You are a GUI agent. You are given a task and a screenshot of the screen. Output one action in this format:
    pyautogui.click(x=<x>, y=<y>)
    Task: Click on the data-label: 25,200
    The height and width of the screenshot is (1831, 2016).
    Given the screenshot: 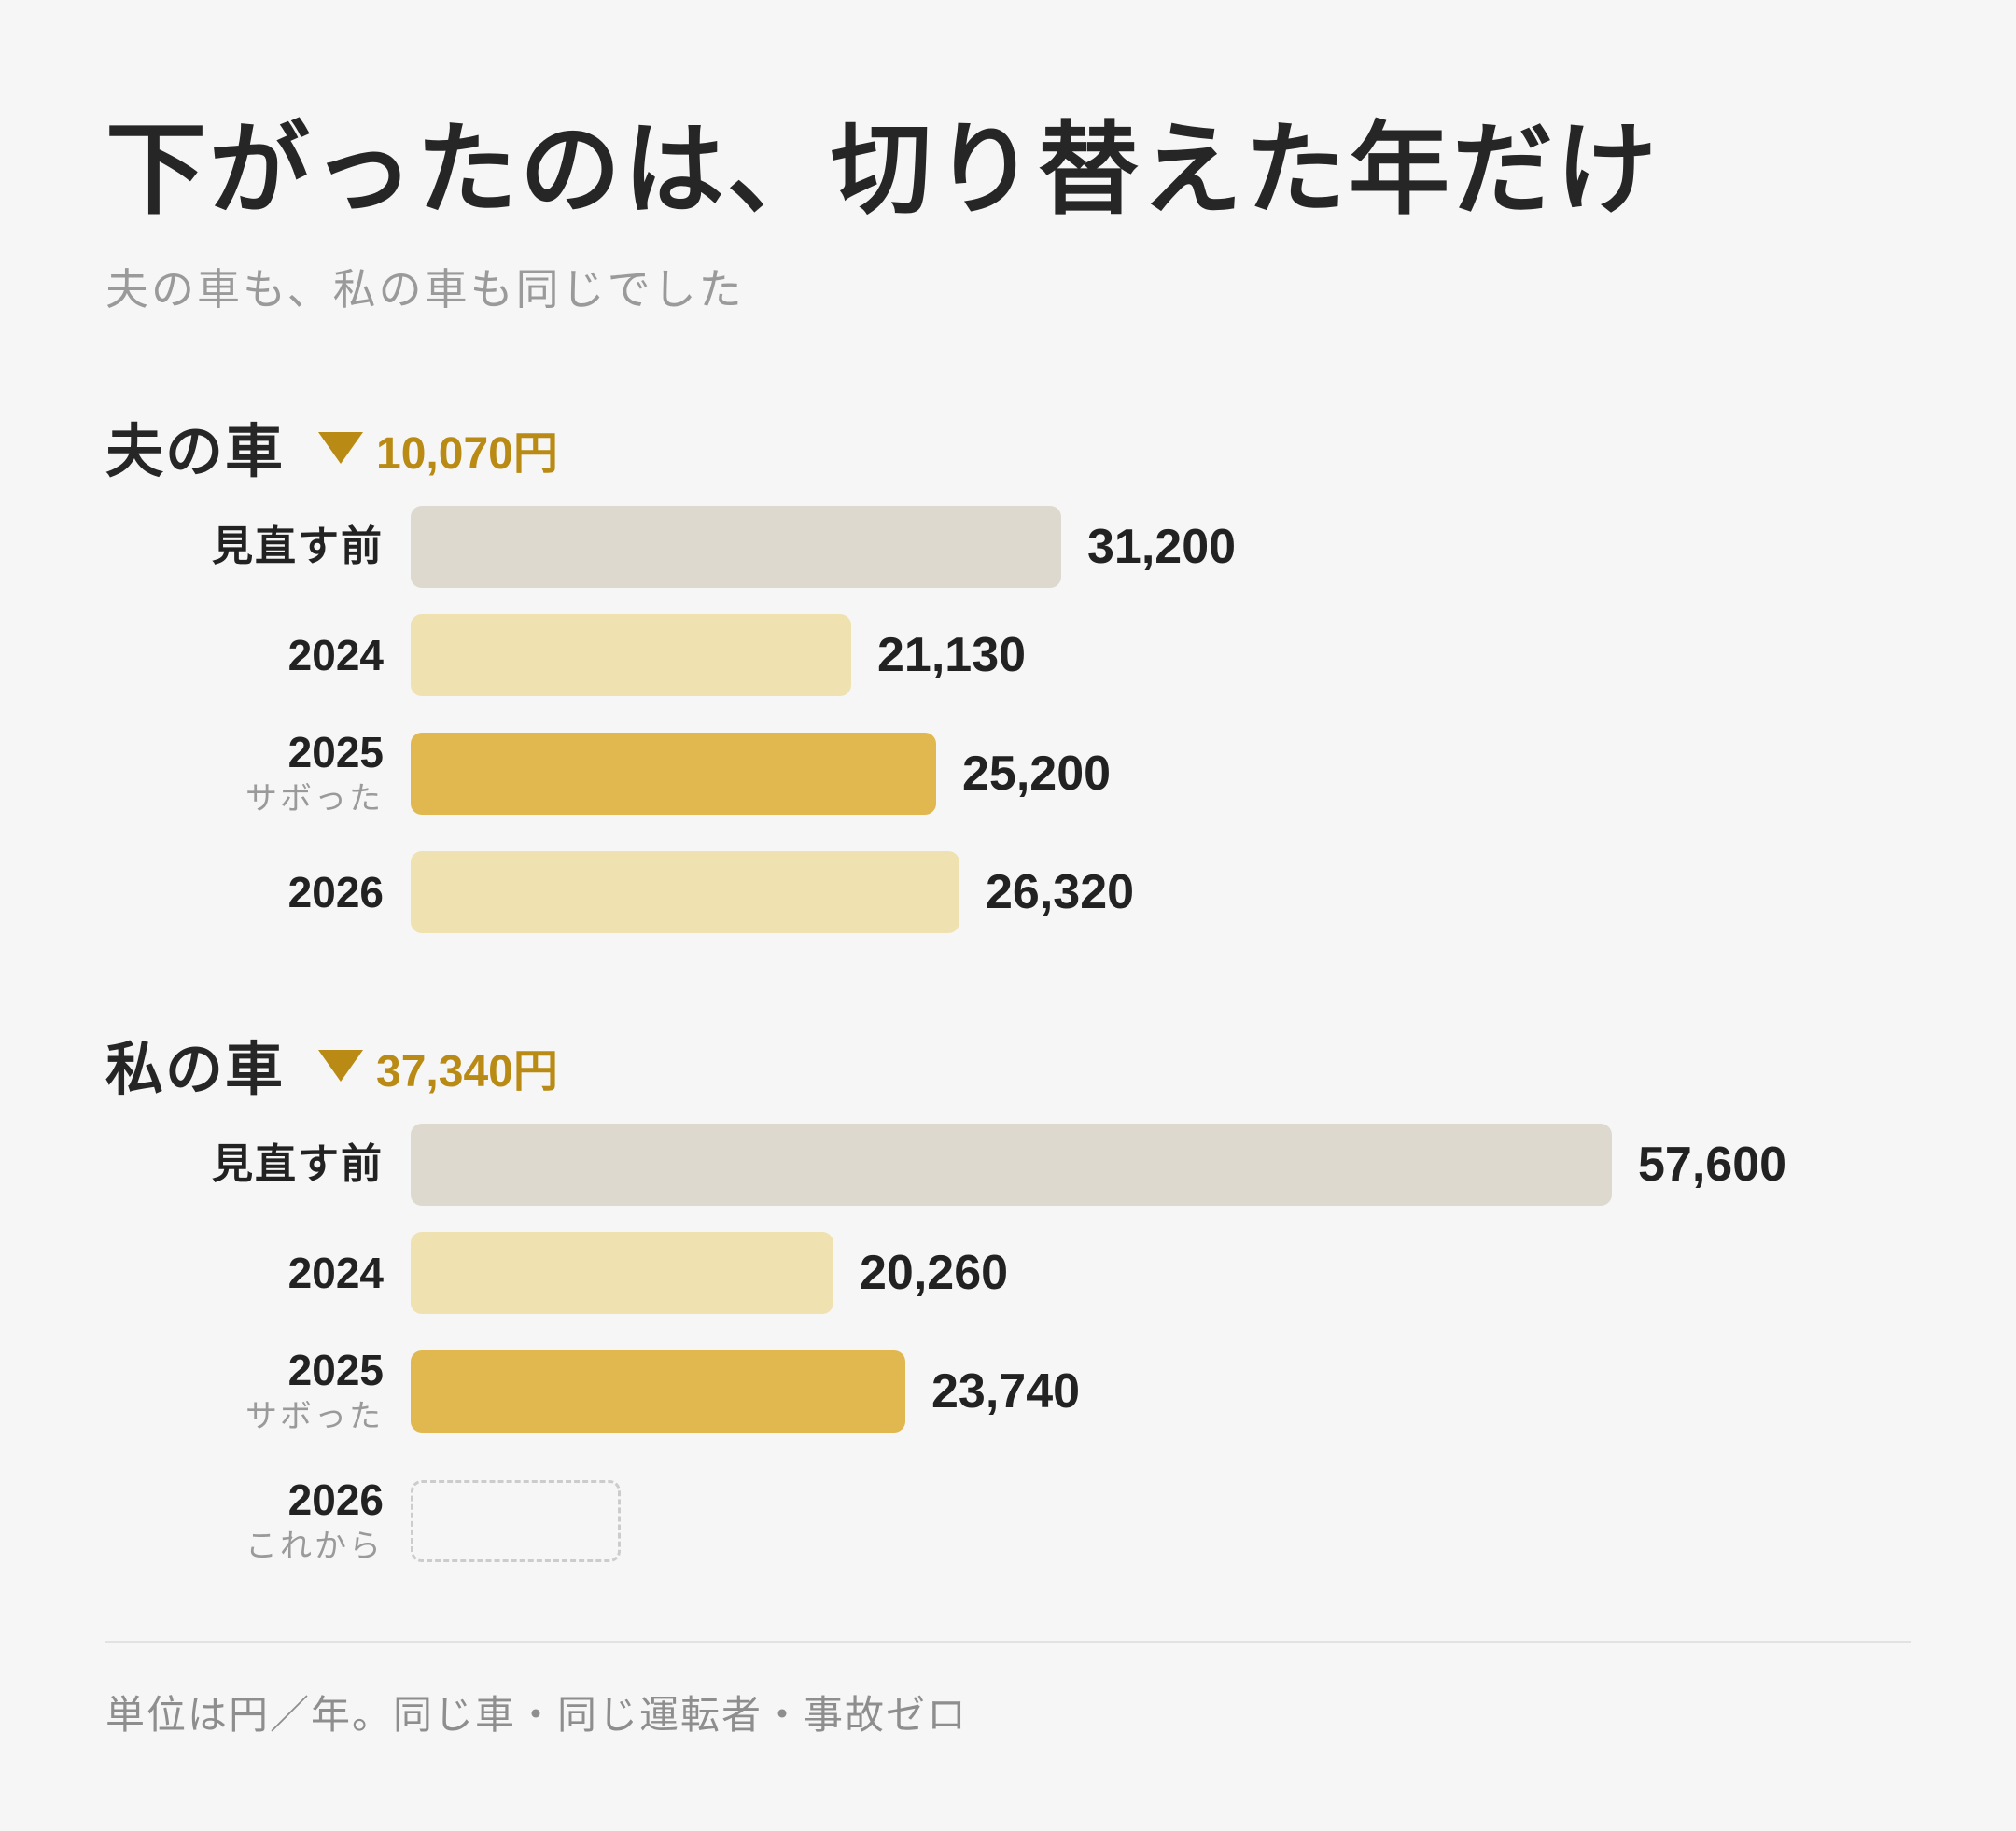 What is the action you would take?
    pyautogui.click(x=1037, y=774)
    